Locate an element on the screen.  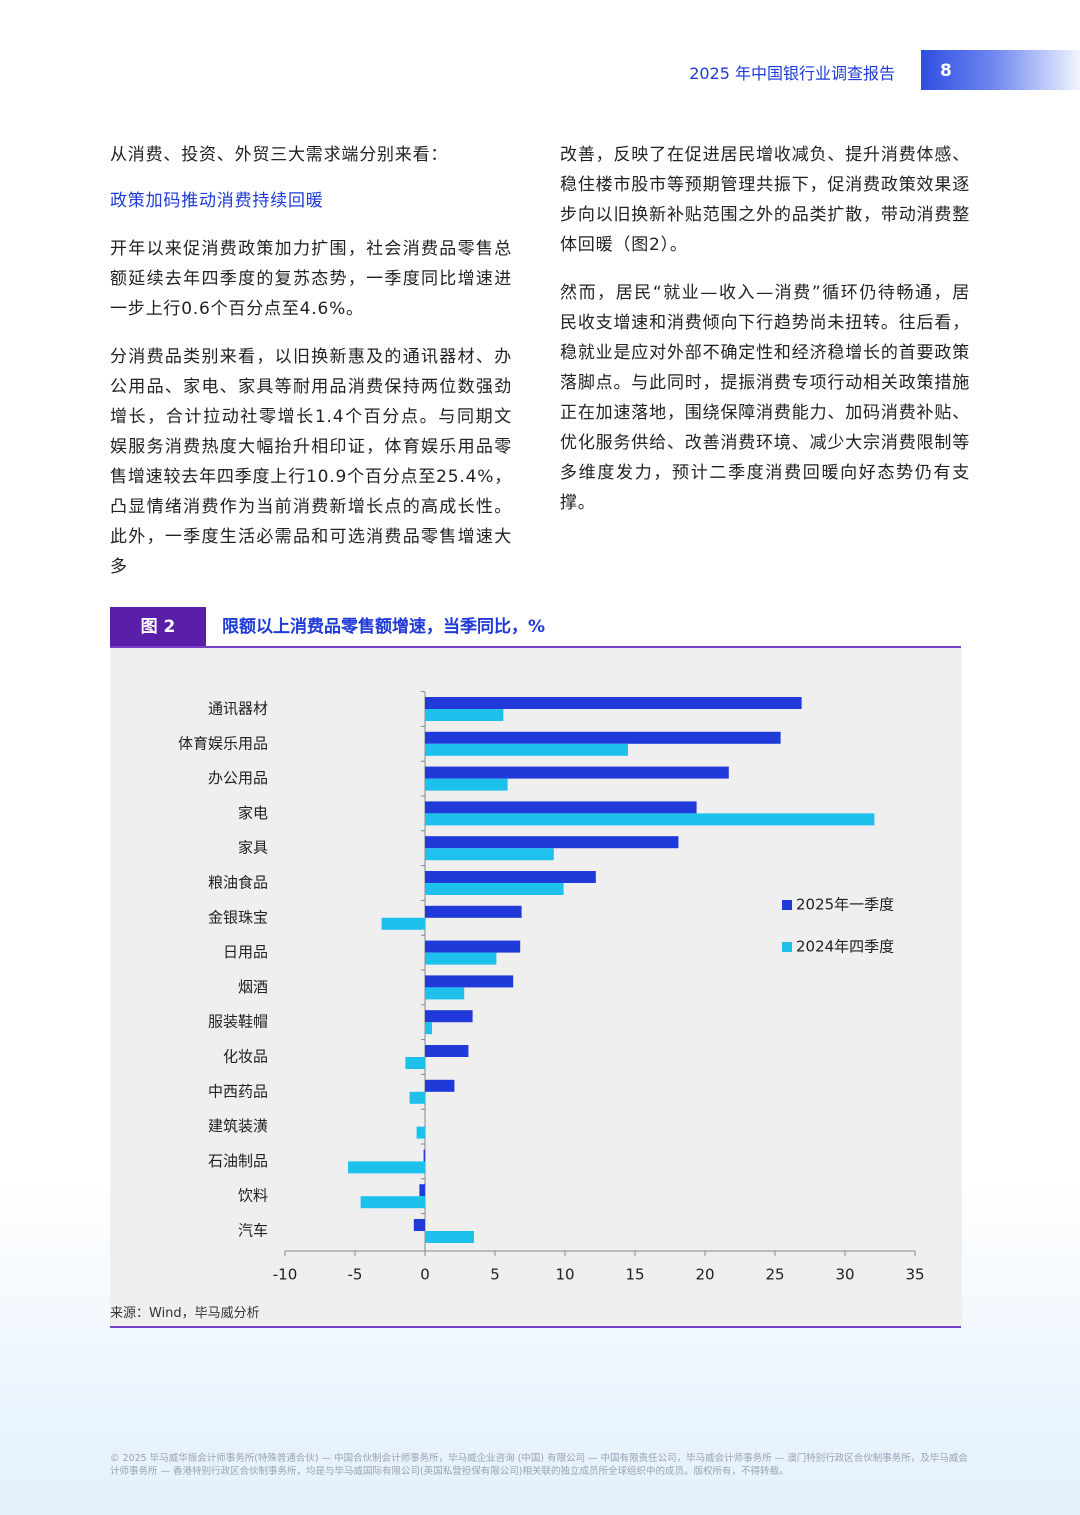
subheading: 政策加码推动消费持续回暖 is located at coordinates (217, 201).